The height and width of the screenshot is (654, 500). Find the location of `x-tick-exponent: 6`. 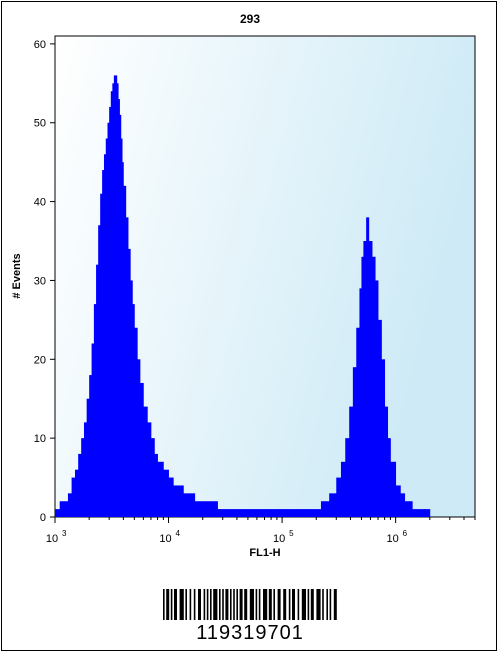

x-tick-exponent: 6 is located at coordinates (405, 533).